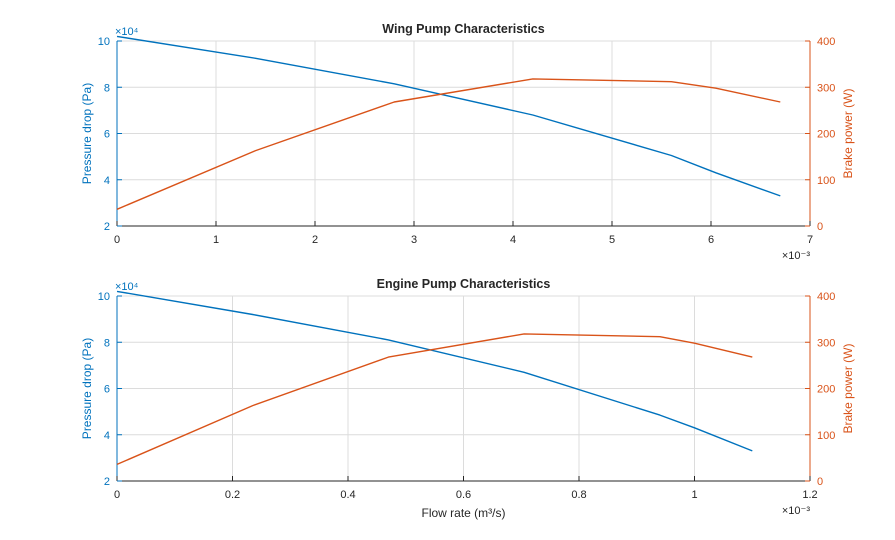  Describe the element at coordinates (810, 240) in the screenshot. I see `x-tick-label: 7` at that location.